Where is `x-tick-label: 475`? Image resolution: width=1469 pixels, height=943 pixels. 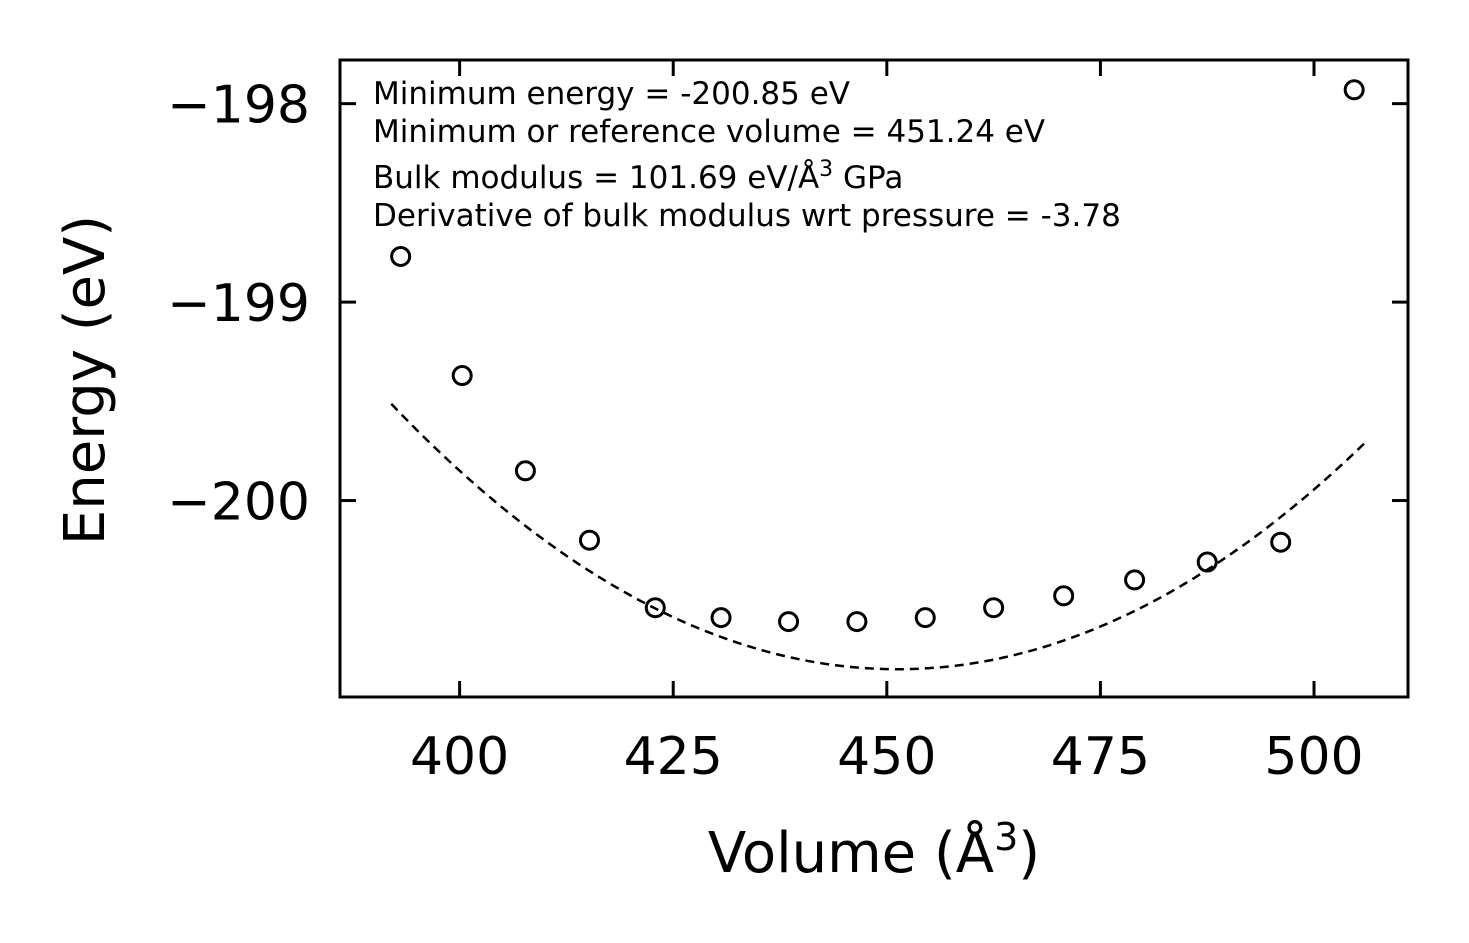
x-tick-label: 475 is located at coordinates (1100, 757).